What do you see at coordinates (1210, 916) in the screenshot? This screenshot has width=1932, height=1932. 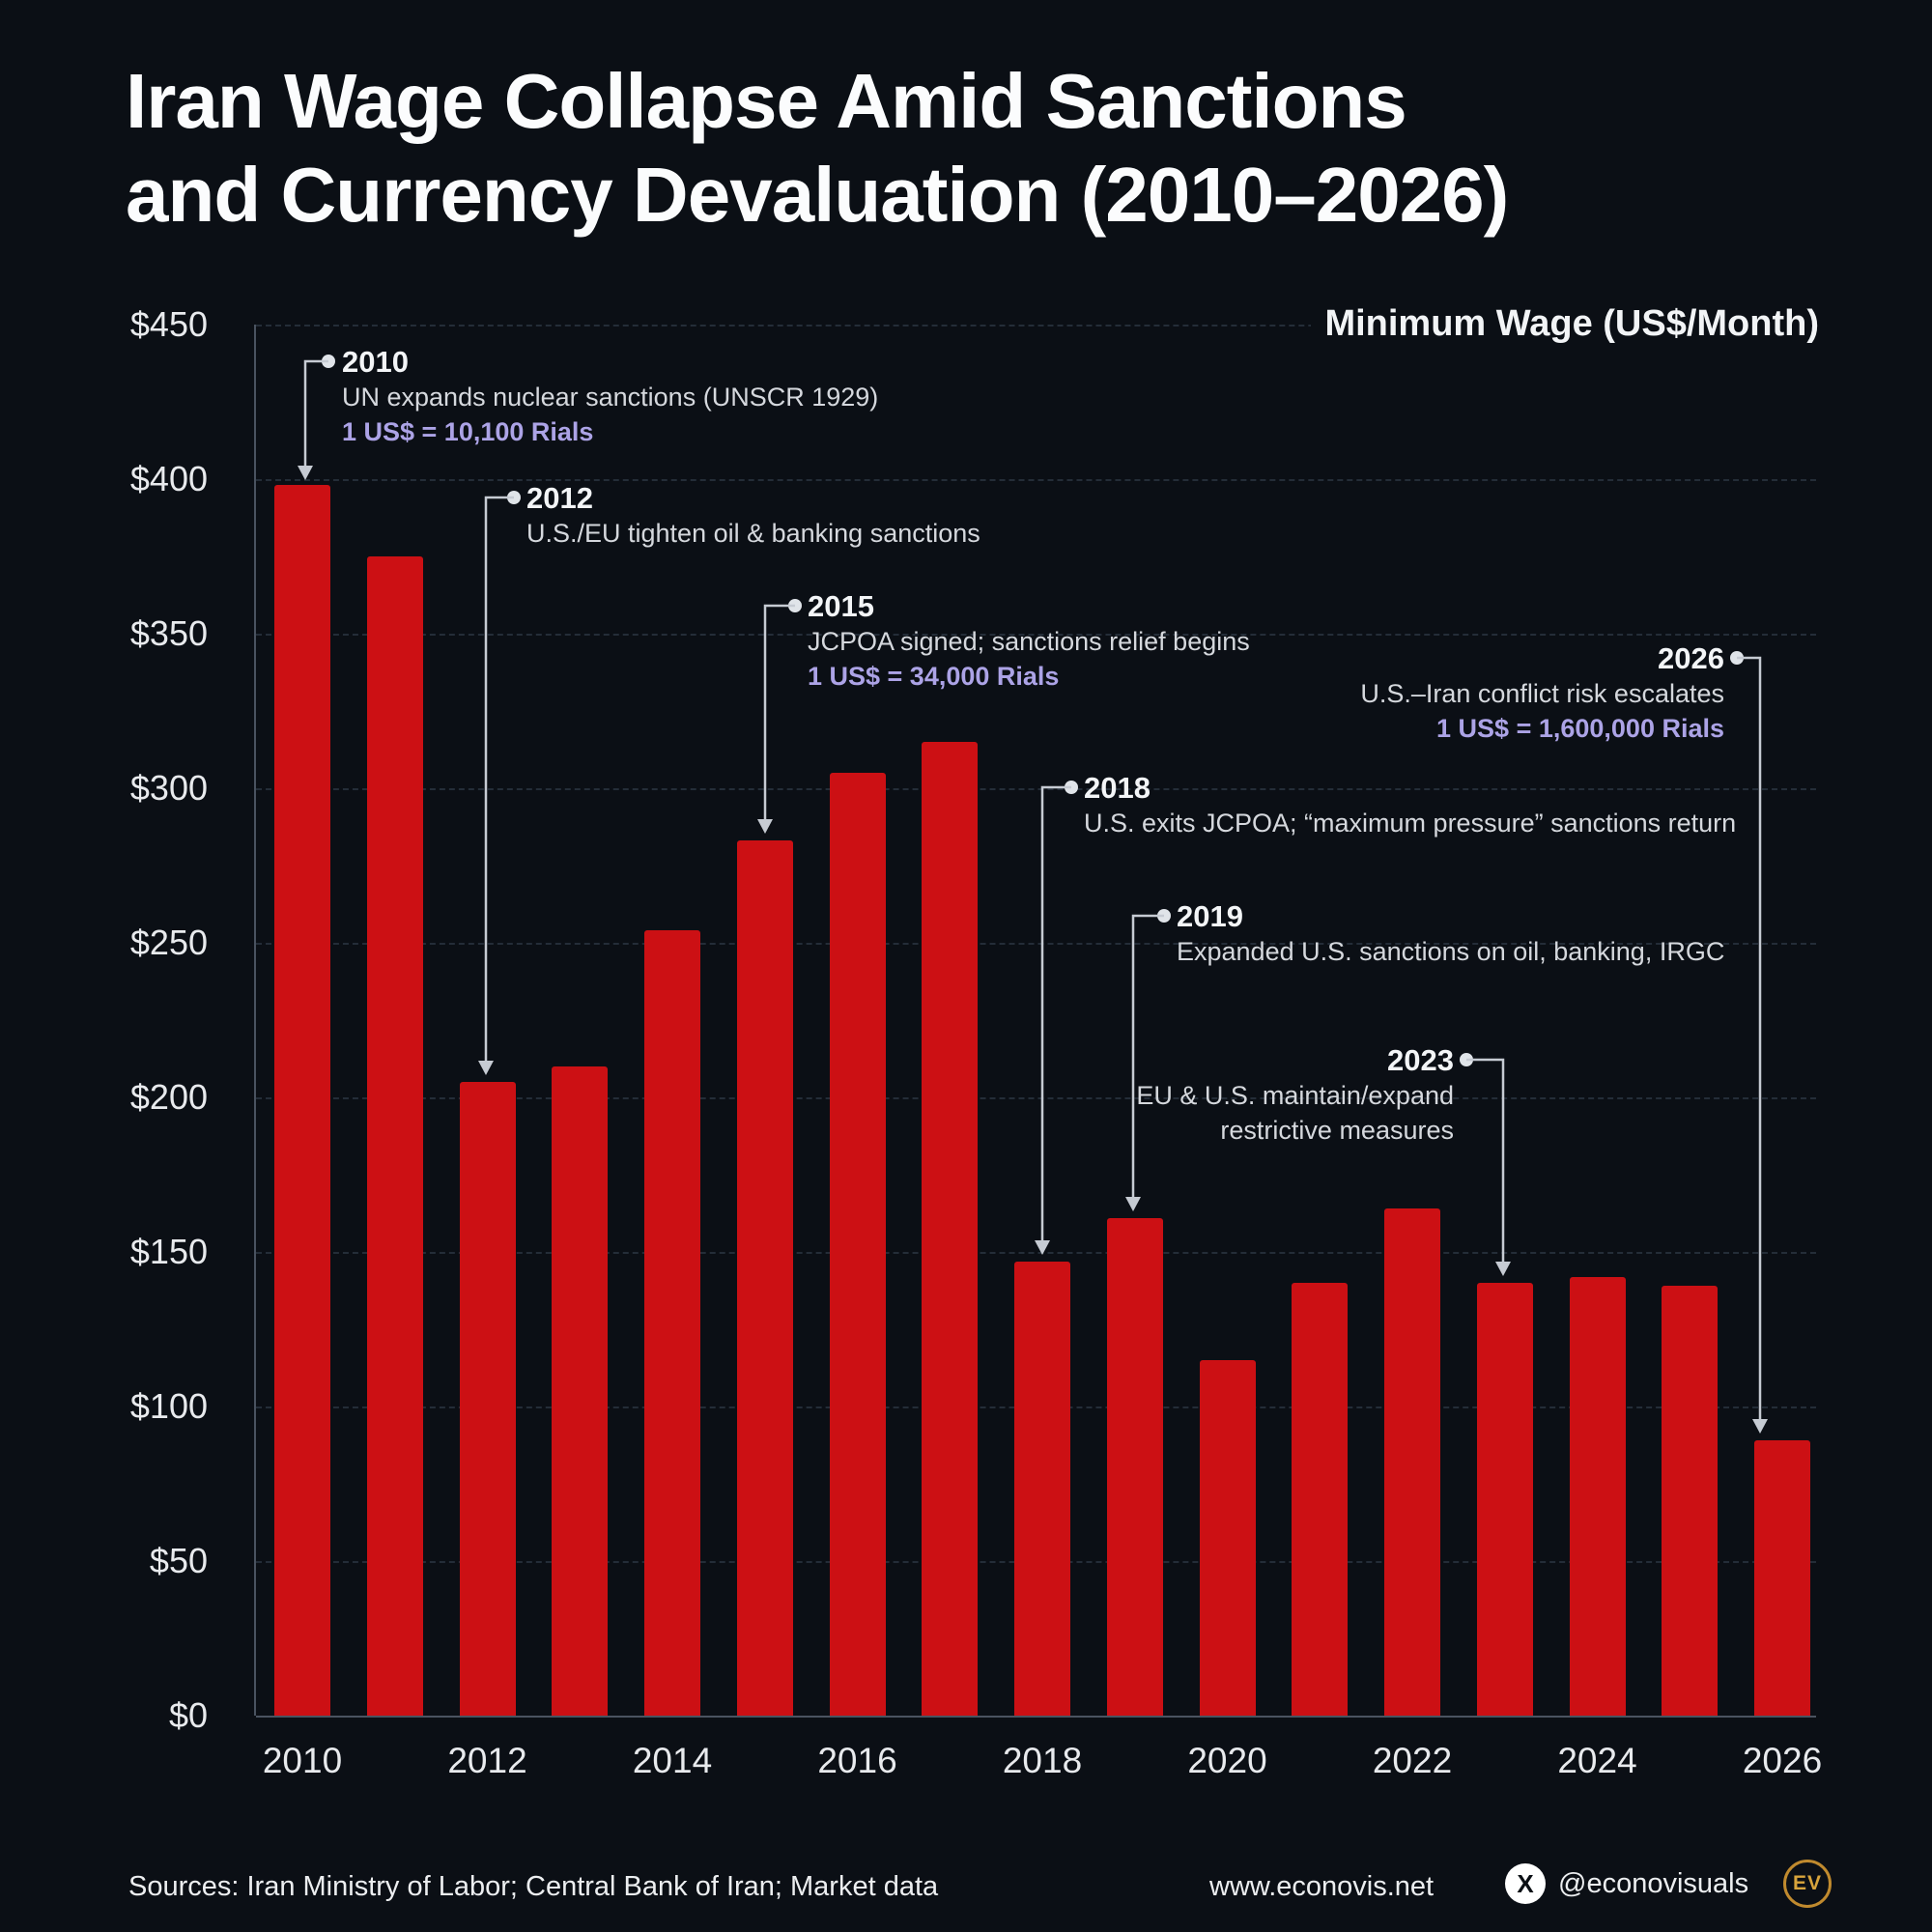 I see `annotation-year: 2019` at bounding box center [1210, 916].